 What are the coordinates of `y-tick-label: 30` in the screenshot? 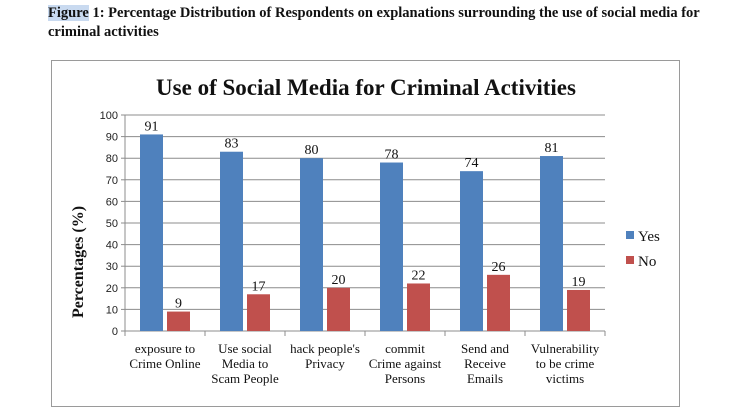 It's located at (112, 267).